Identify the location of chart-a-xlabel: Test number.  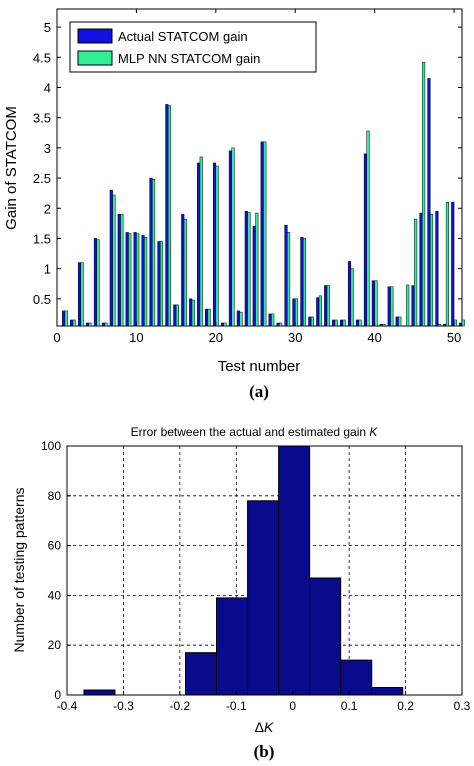
(259, 366).